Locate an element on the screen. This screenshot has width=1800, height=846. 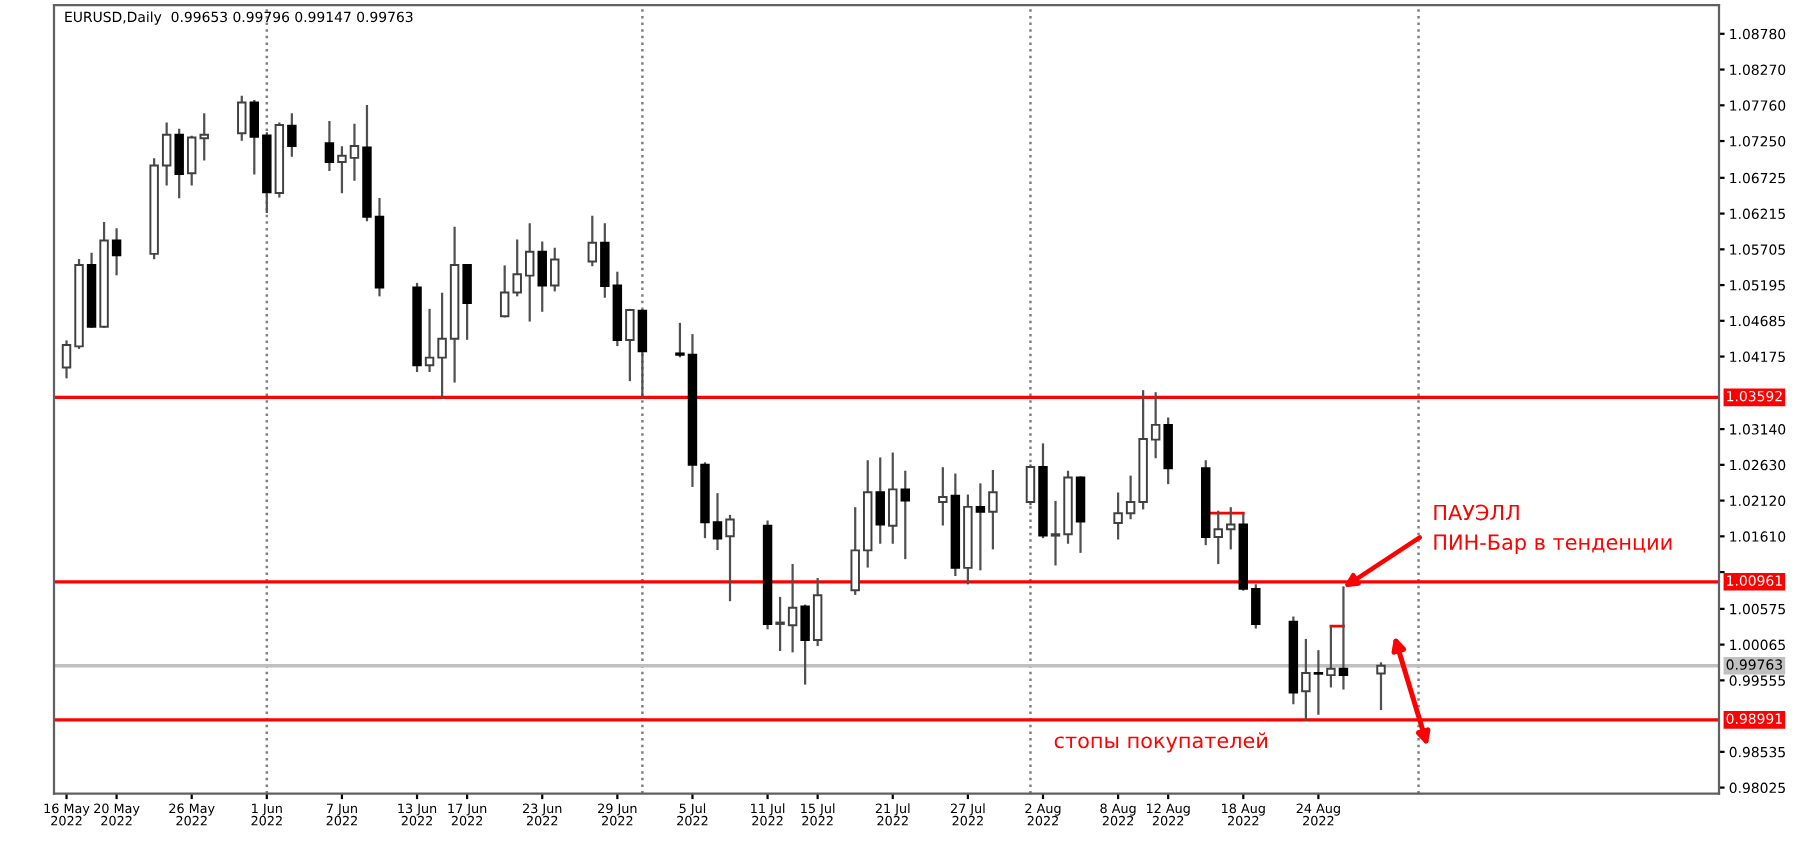
annotation: ПАУЭЛЛ ПИН-Бар в тенденции is located at coordinates (1553, 529).